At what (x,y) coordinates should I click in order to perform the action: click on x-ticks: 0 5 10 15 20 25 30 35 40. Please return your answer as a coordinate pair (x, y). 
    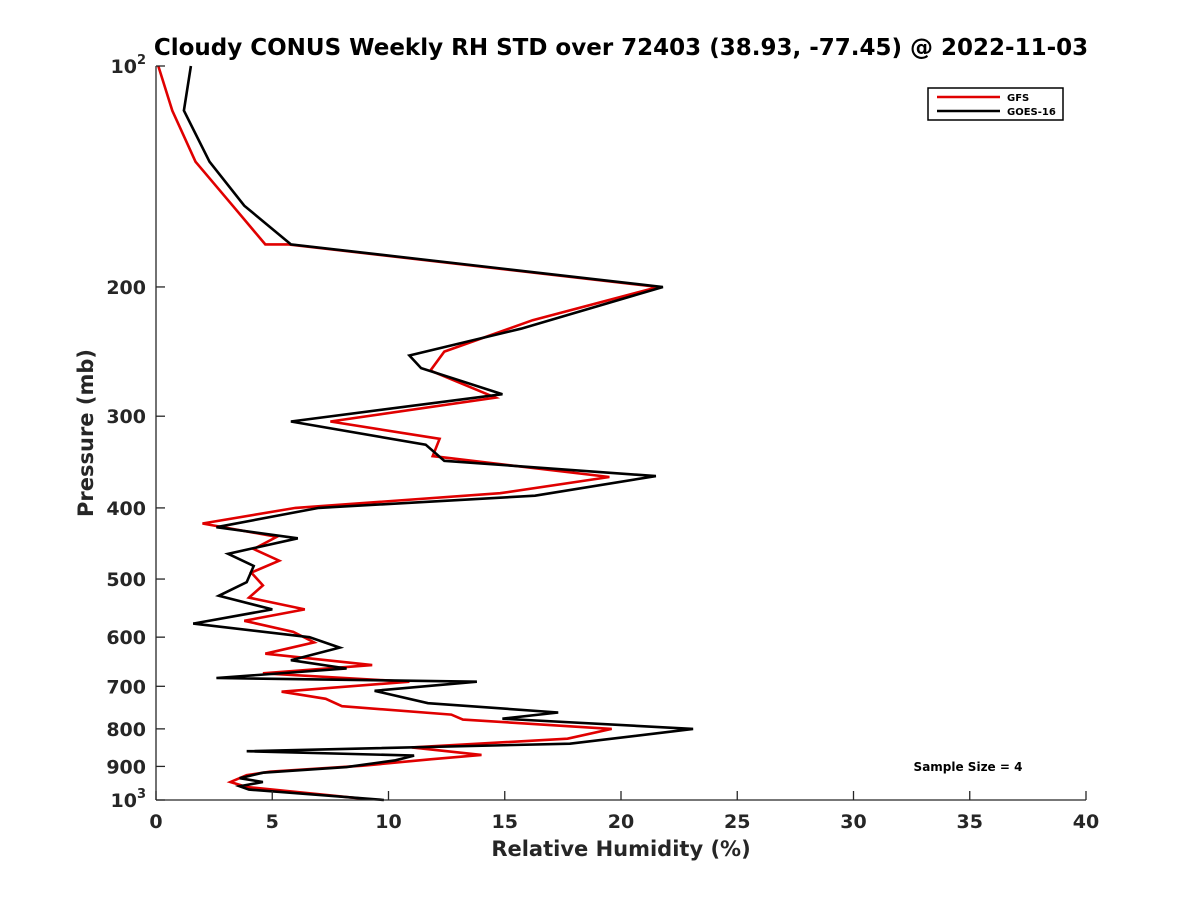
    Looking at the image, I should click on (624, 812).